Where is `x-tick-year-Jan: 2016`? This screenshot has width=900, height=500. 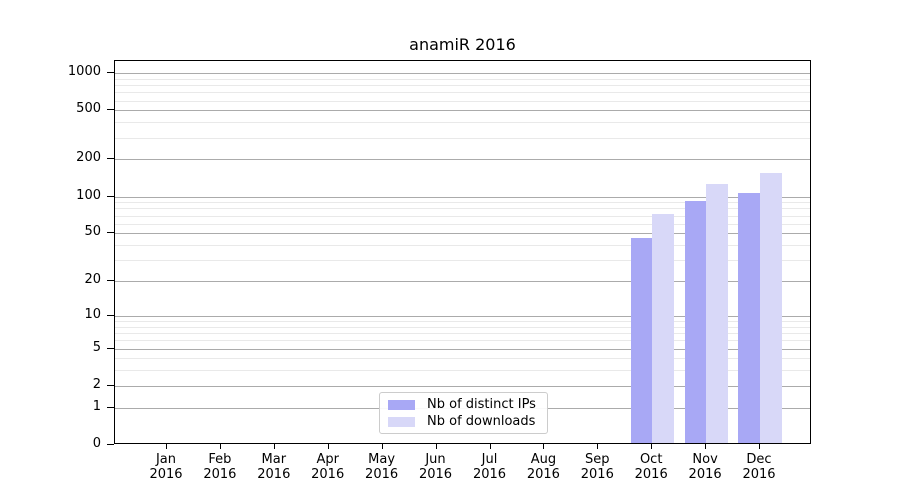
x-tick-year-Jan: 2016 is located at coordinates (166, 474).